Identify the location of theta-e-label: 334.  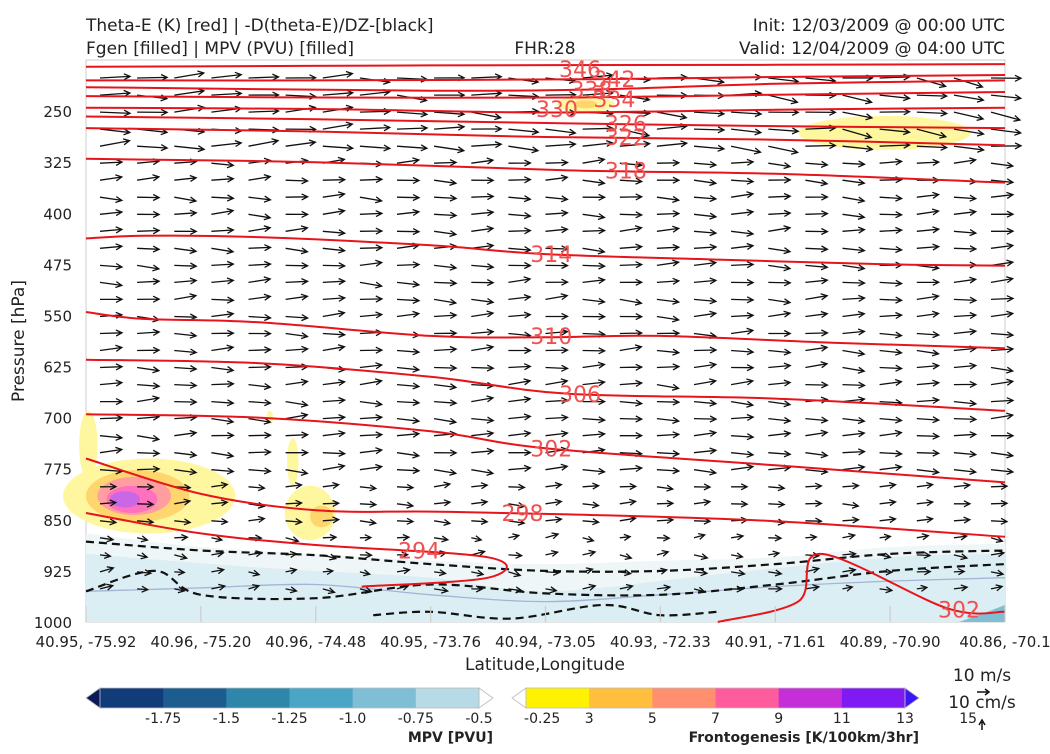
(614, 100).